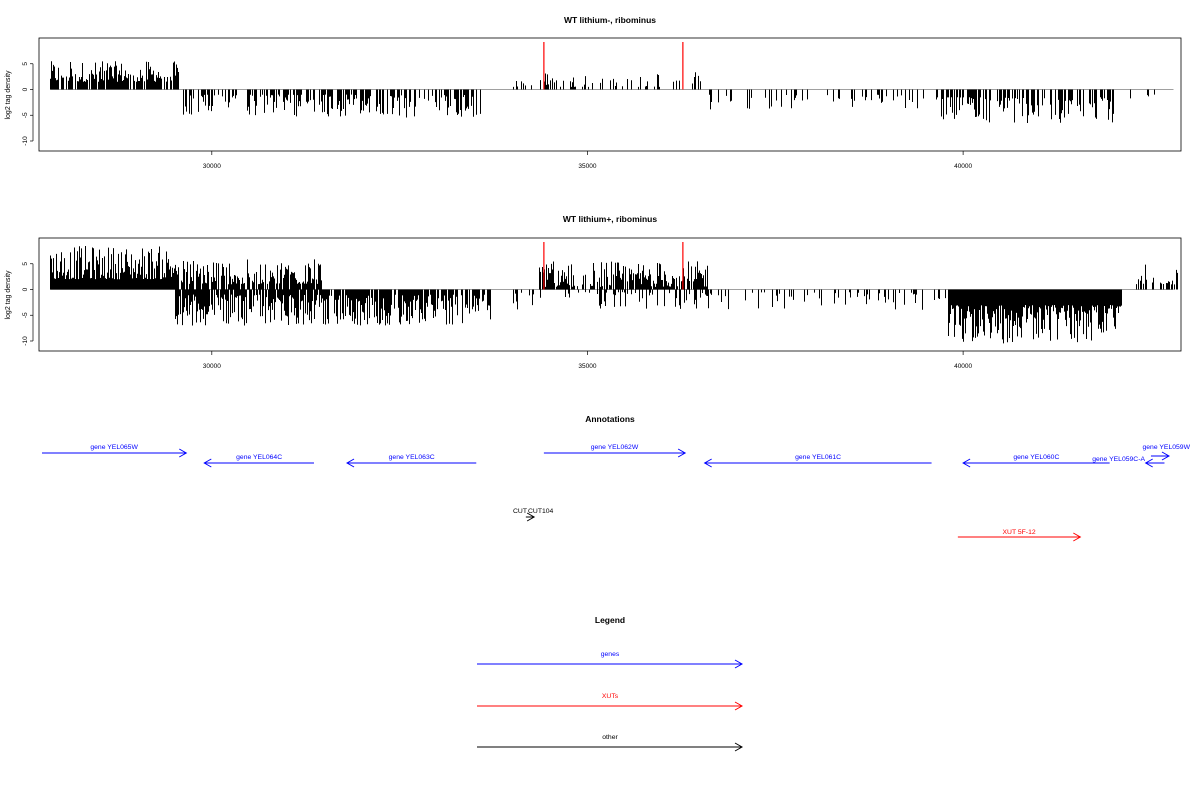 Image resolution: width=1200 pixels, height=805 pixels. I want to click on cut-arrow, so click(530, 517).